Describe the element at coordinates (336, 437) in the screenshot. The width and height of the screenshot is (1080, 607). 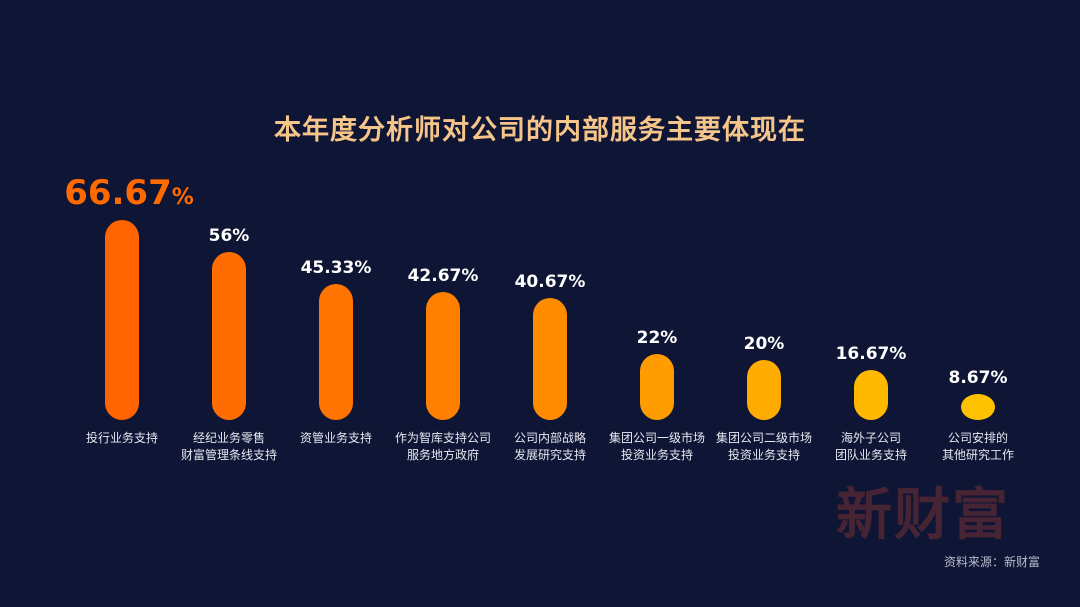
I see `category-label-3: 资管业务支持` at that location.